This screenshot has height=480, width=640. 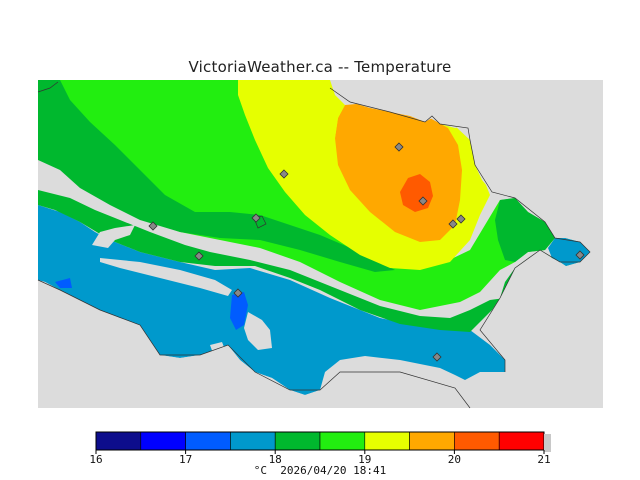 What do you see at coordinates (113, 236) in the screenshot?
I see `inlet-water` at bounding box center [113, 236].